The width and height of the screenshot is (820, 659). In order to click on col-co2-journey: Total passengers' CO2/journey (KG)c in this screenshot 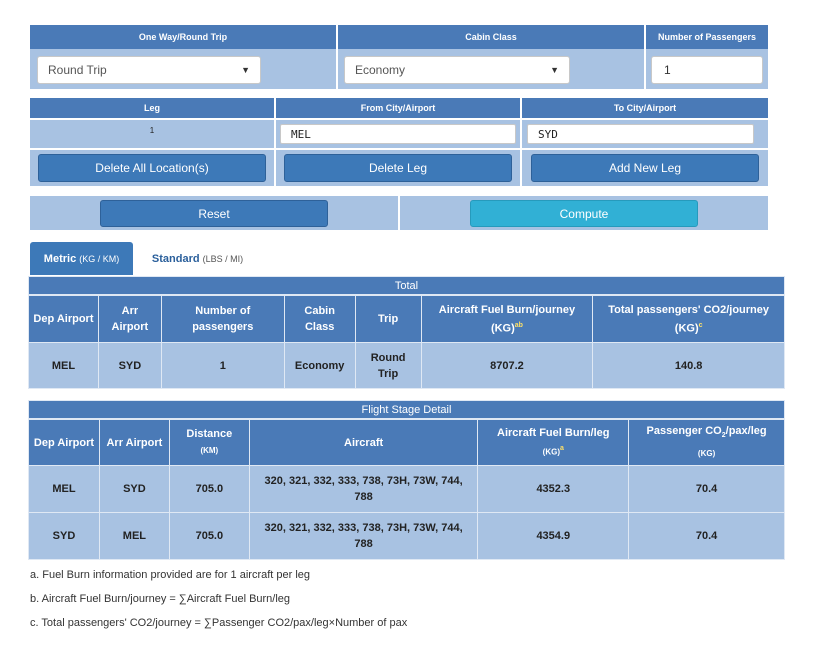, I will do `click(688, 319)`.